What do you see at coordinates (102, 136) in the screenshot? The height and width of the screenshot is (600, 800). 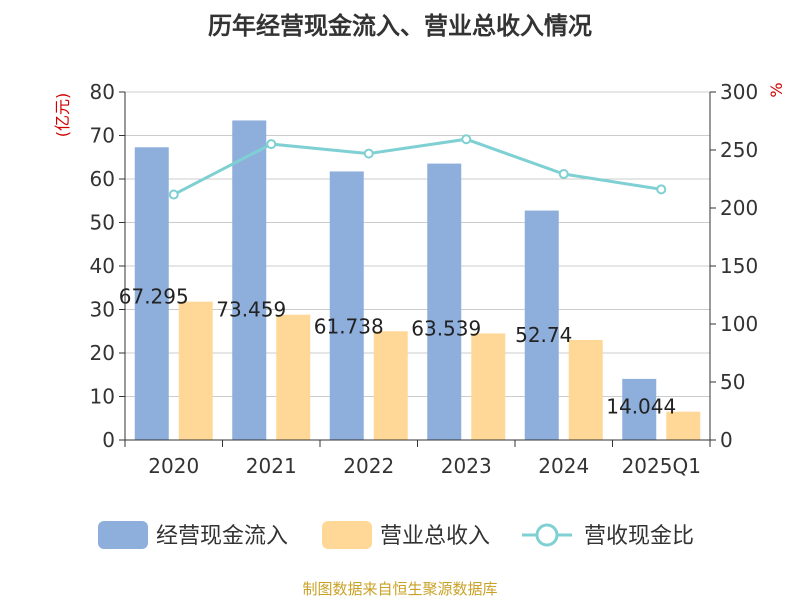 I see `left-axis-tick-label: 70` at bounding box center [102, 136].